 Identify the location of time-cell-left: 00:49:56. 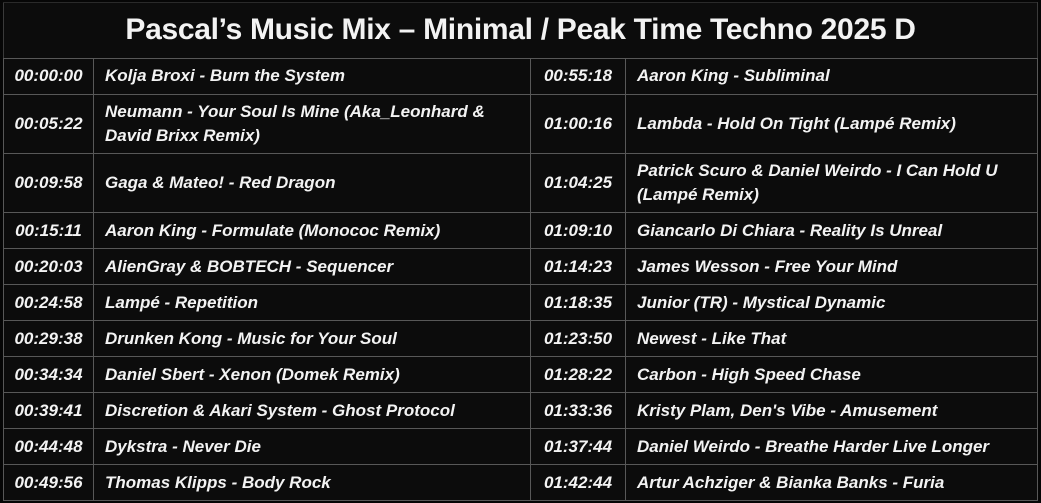
(48, 483).